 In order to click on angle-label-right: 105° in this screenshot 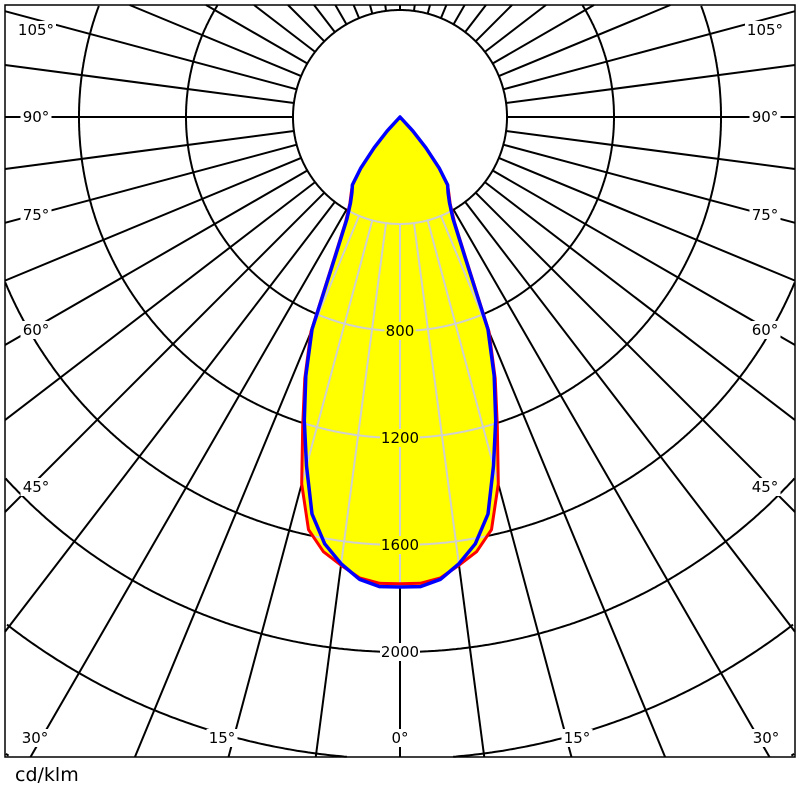, I will do `click(765, 30)`.